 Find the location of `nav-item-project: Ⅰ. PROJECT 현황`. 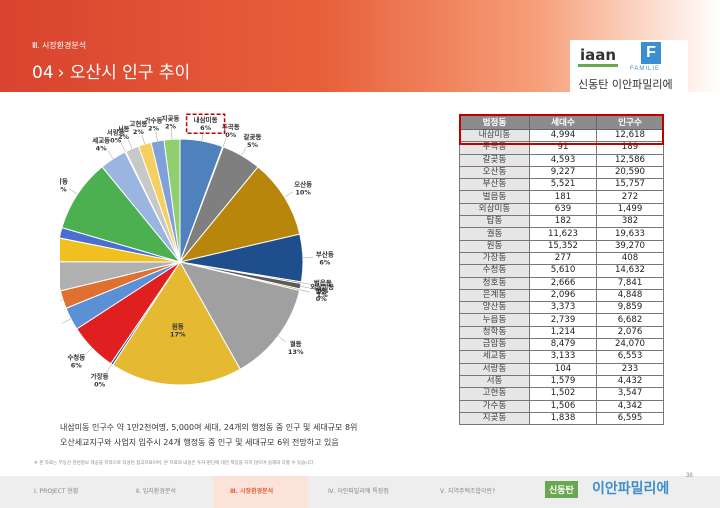

nav-item-project: Ⅰ. PROJECT 현황 is located at coordinates (56, 491).